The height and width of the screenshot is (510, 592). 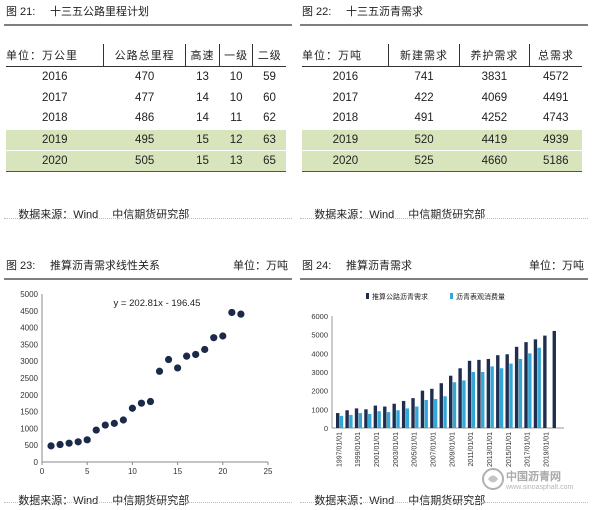 I want to click on row-year-cell: 2017, so click(x=345, y=97).